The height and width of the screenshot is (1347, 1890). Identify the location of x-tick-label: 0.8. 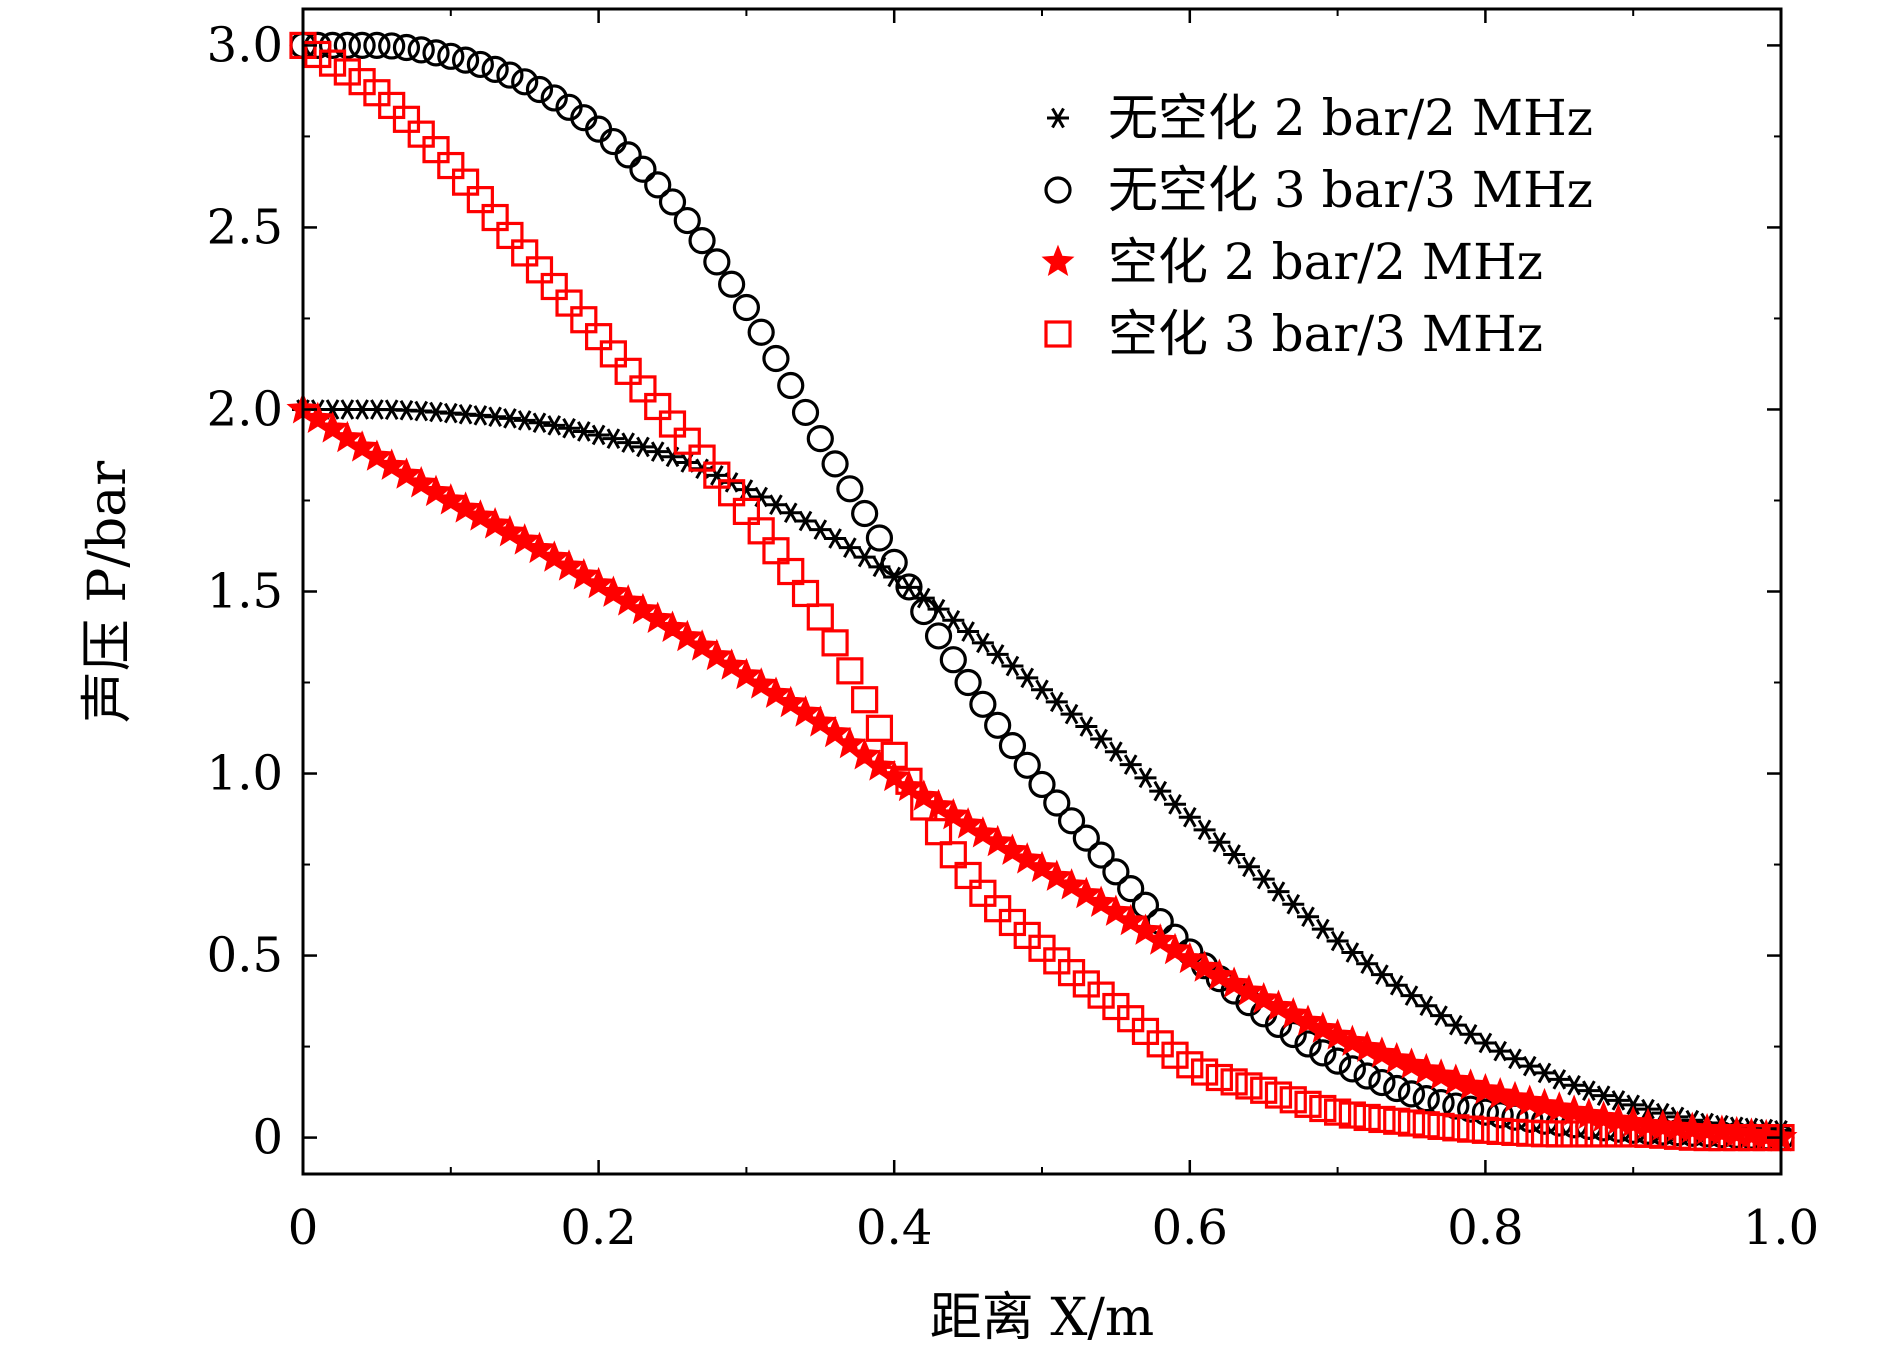
(1485, 1228).